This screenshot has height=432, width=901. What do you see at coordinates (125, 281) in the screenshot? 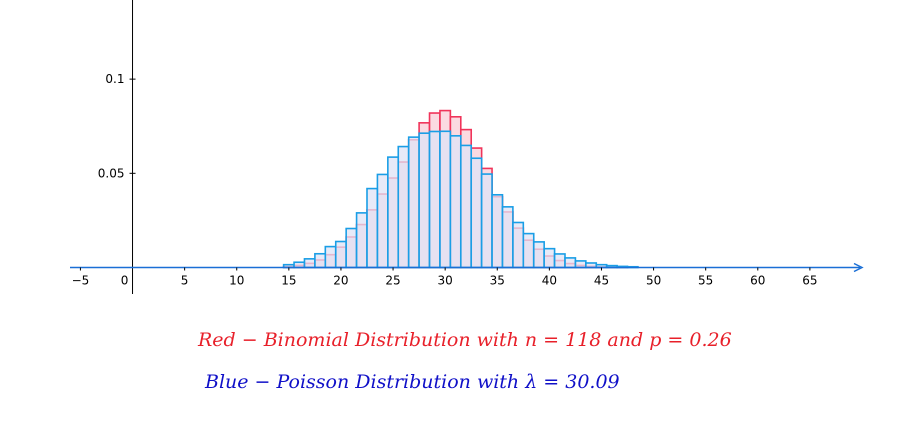
I see `x-tick-label: 0` at bounding box center [125, 281].